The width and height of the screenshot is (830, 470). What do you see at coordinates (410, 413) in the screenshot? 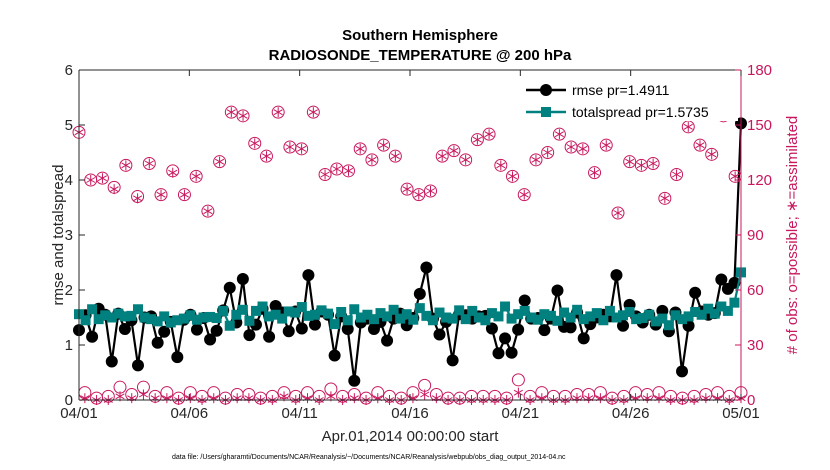
I see `x-tick-label: 04/16` at bounding box center [410, 413].